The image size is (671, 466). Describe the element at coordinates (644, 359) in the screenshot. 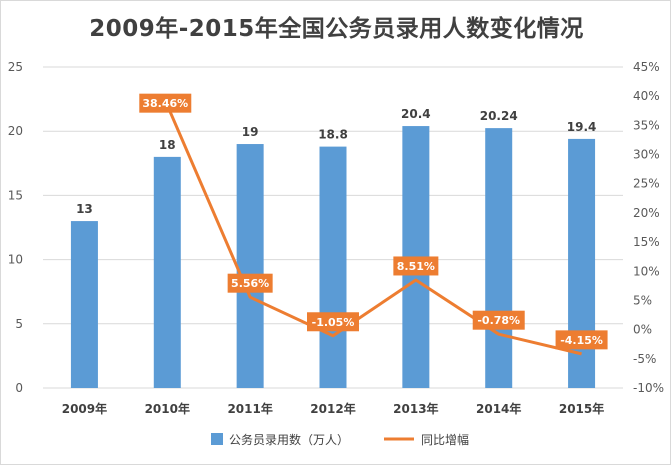

I see `y-right-tick-1: -5%` at that location.